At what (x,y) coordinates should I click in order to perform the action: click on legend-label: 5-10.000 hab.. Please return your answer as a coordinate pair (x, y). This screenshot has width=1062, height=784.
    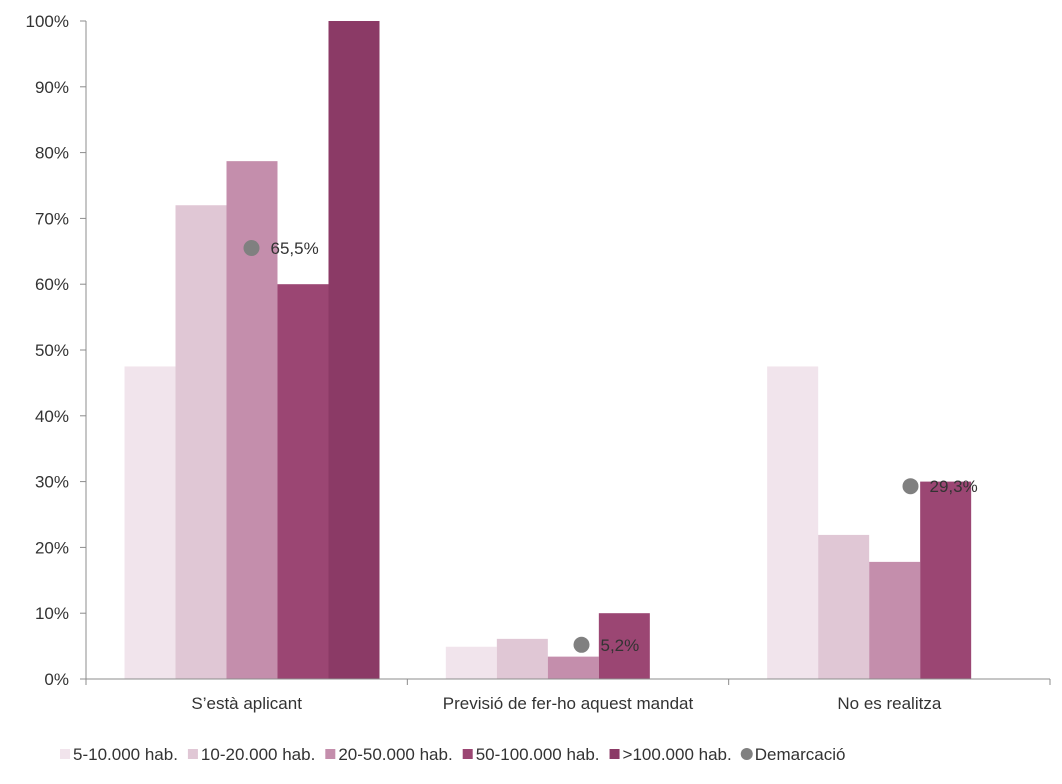
    Looking at the image, I should click on (125, 754).